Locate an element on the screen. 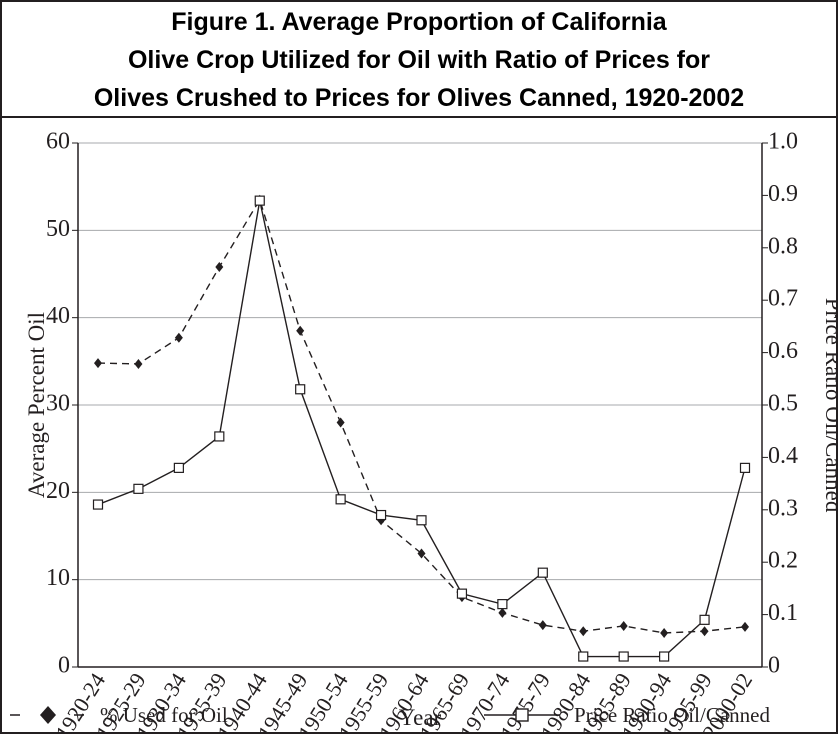 The height and width of the screenshot is (734, 838). y-tick-label: 50 is located at coordinates (58, 229).